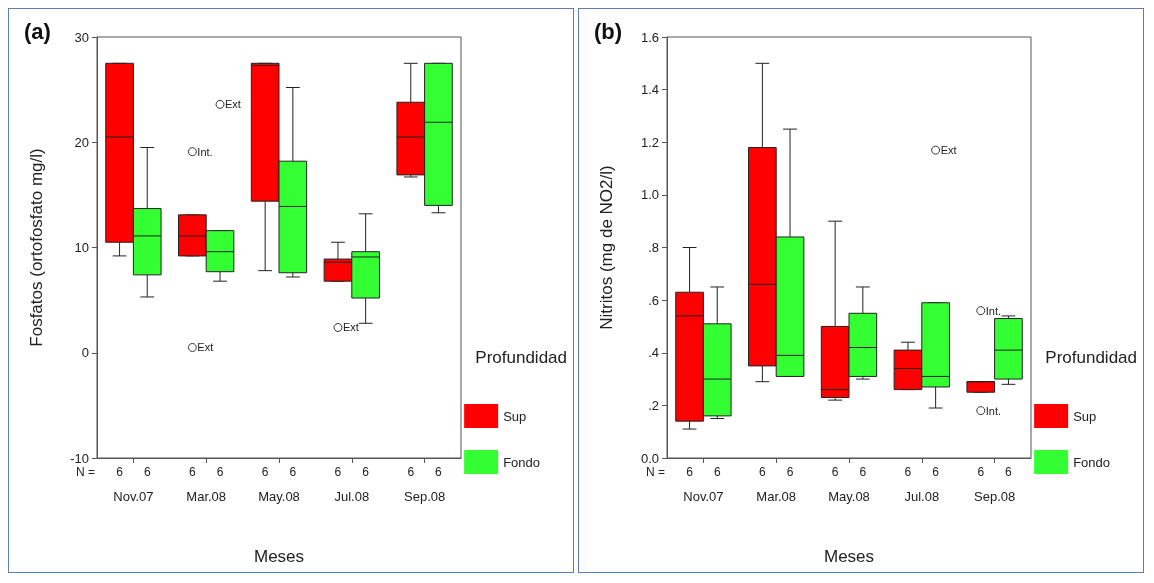 The height and width of the screenshot is (583, 1154). What do you see at coordinates (608, 31) in the screenshot?
I see `chart-title: (b)` at bounding box center [608, 31].